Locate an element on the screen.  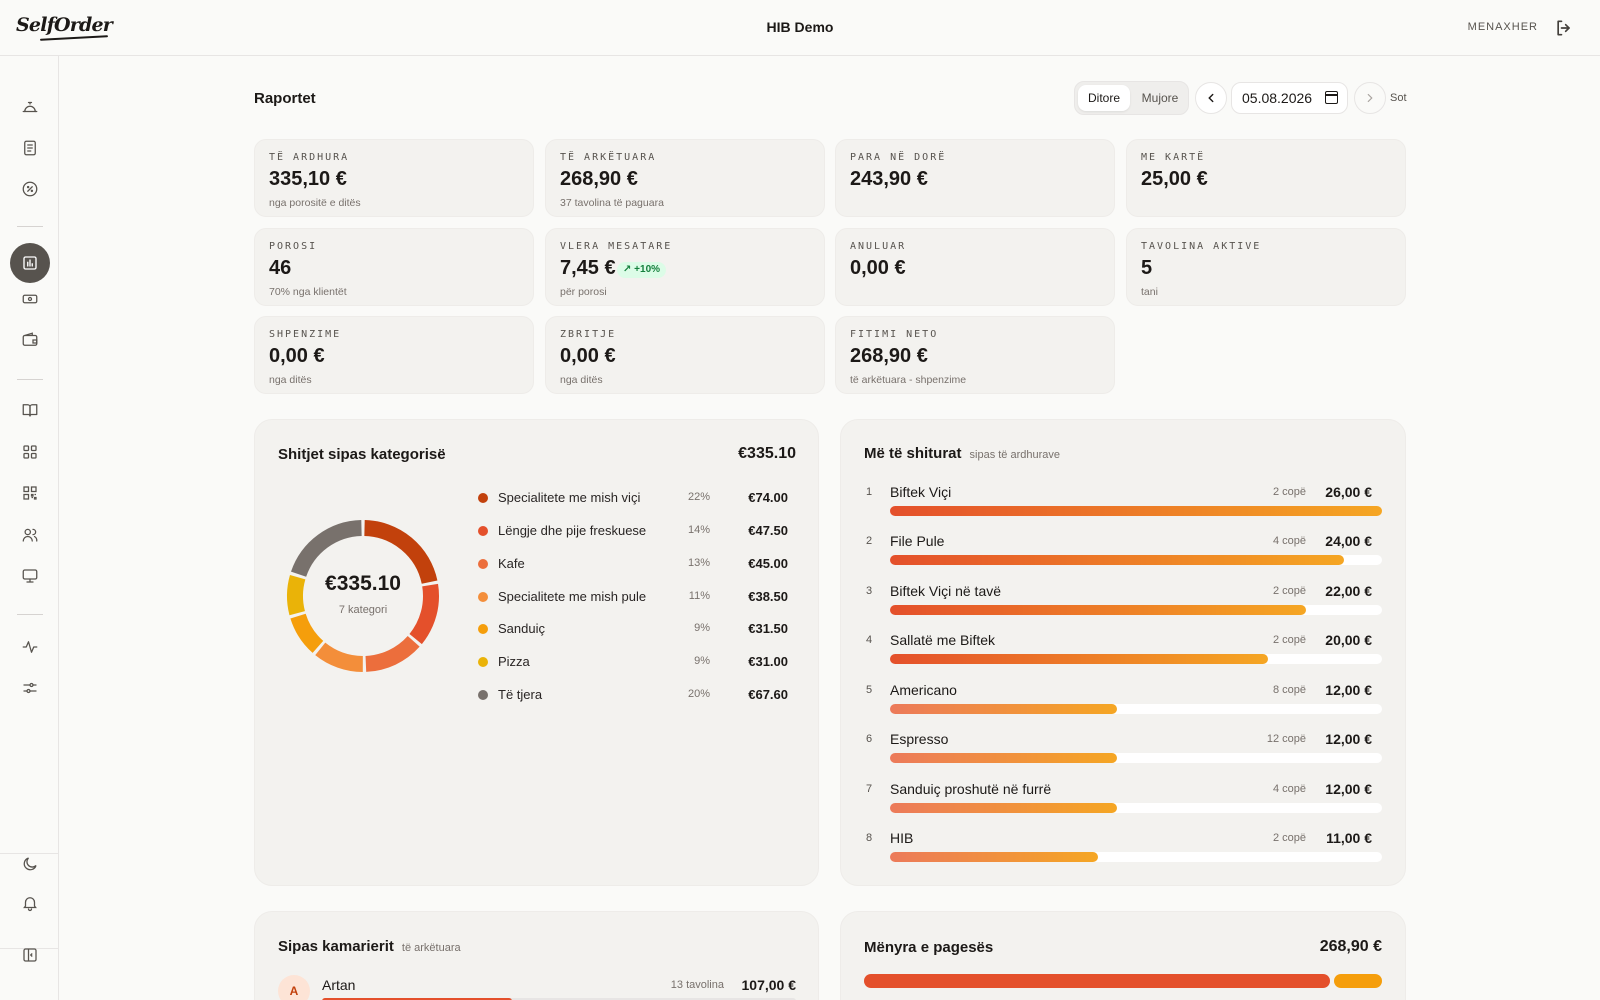
top-seller-row: 3 Biftek Viçi në tavë 2 copë 22,00 € is located at coordinates (1124, 601).